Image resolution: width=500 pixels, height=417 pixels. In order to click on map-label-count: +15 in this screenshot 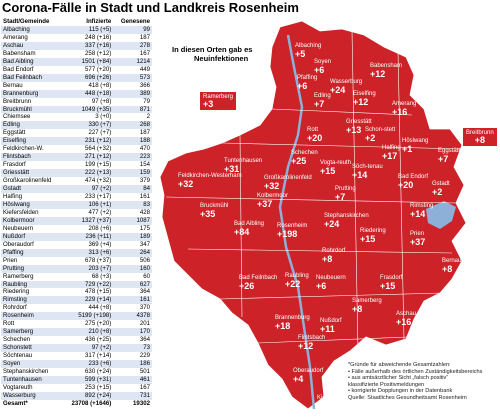, I will do `click(327, 171)`.